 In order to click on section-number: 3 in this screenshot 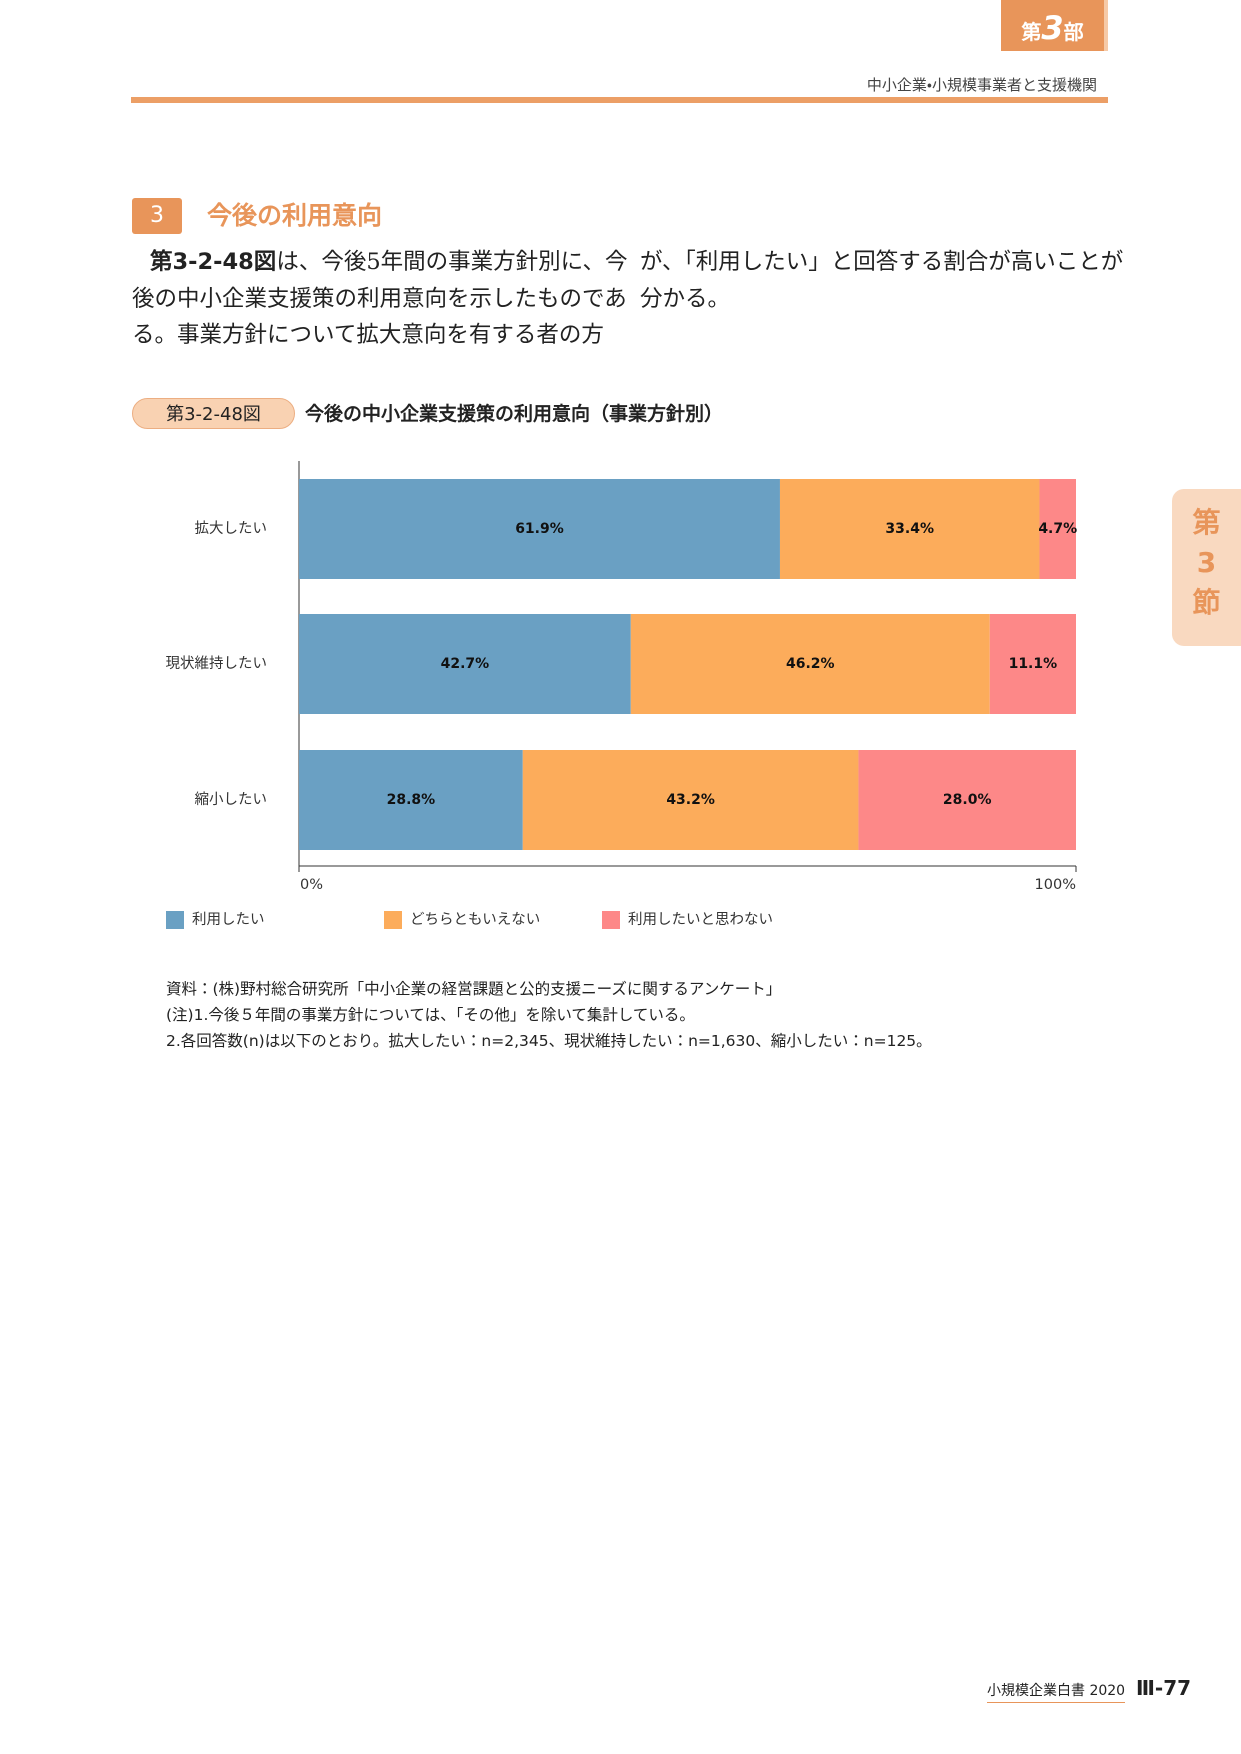, I will do `click(157, 216)`.